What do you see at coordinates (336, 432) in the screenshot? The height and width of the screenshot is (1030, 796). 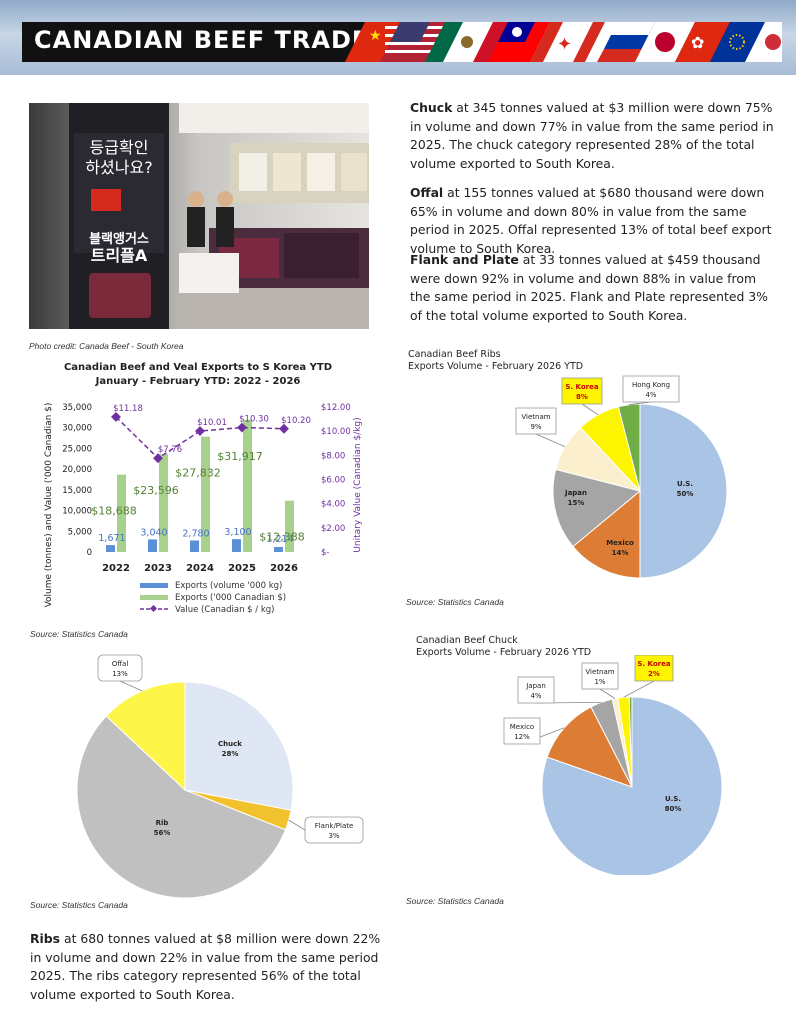 I see `y2-tick-label: $10.00` at bounding box center [336, 432].